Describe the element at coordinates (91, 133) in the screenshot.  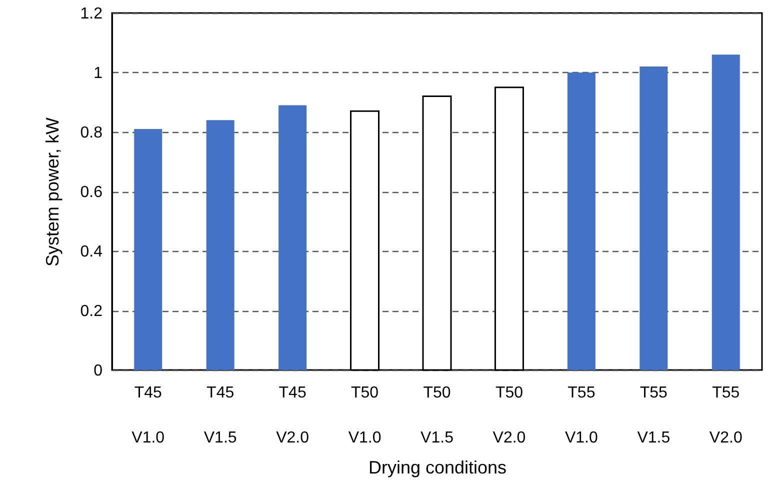
I see `y-tick-label: 0.8` at that location.